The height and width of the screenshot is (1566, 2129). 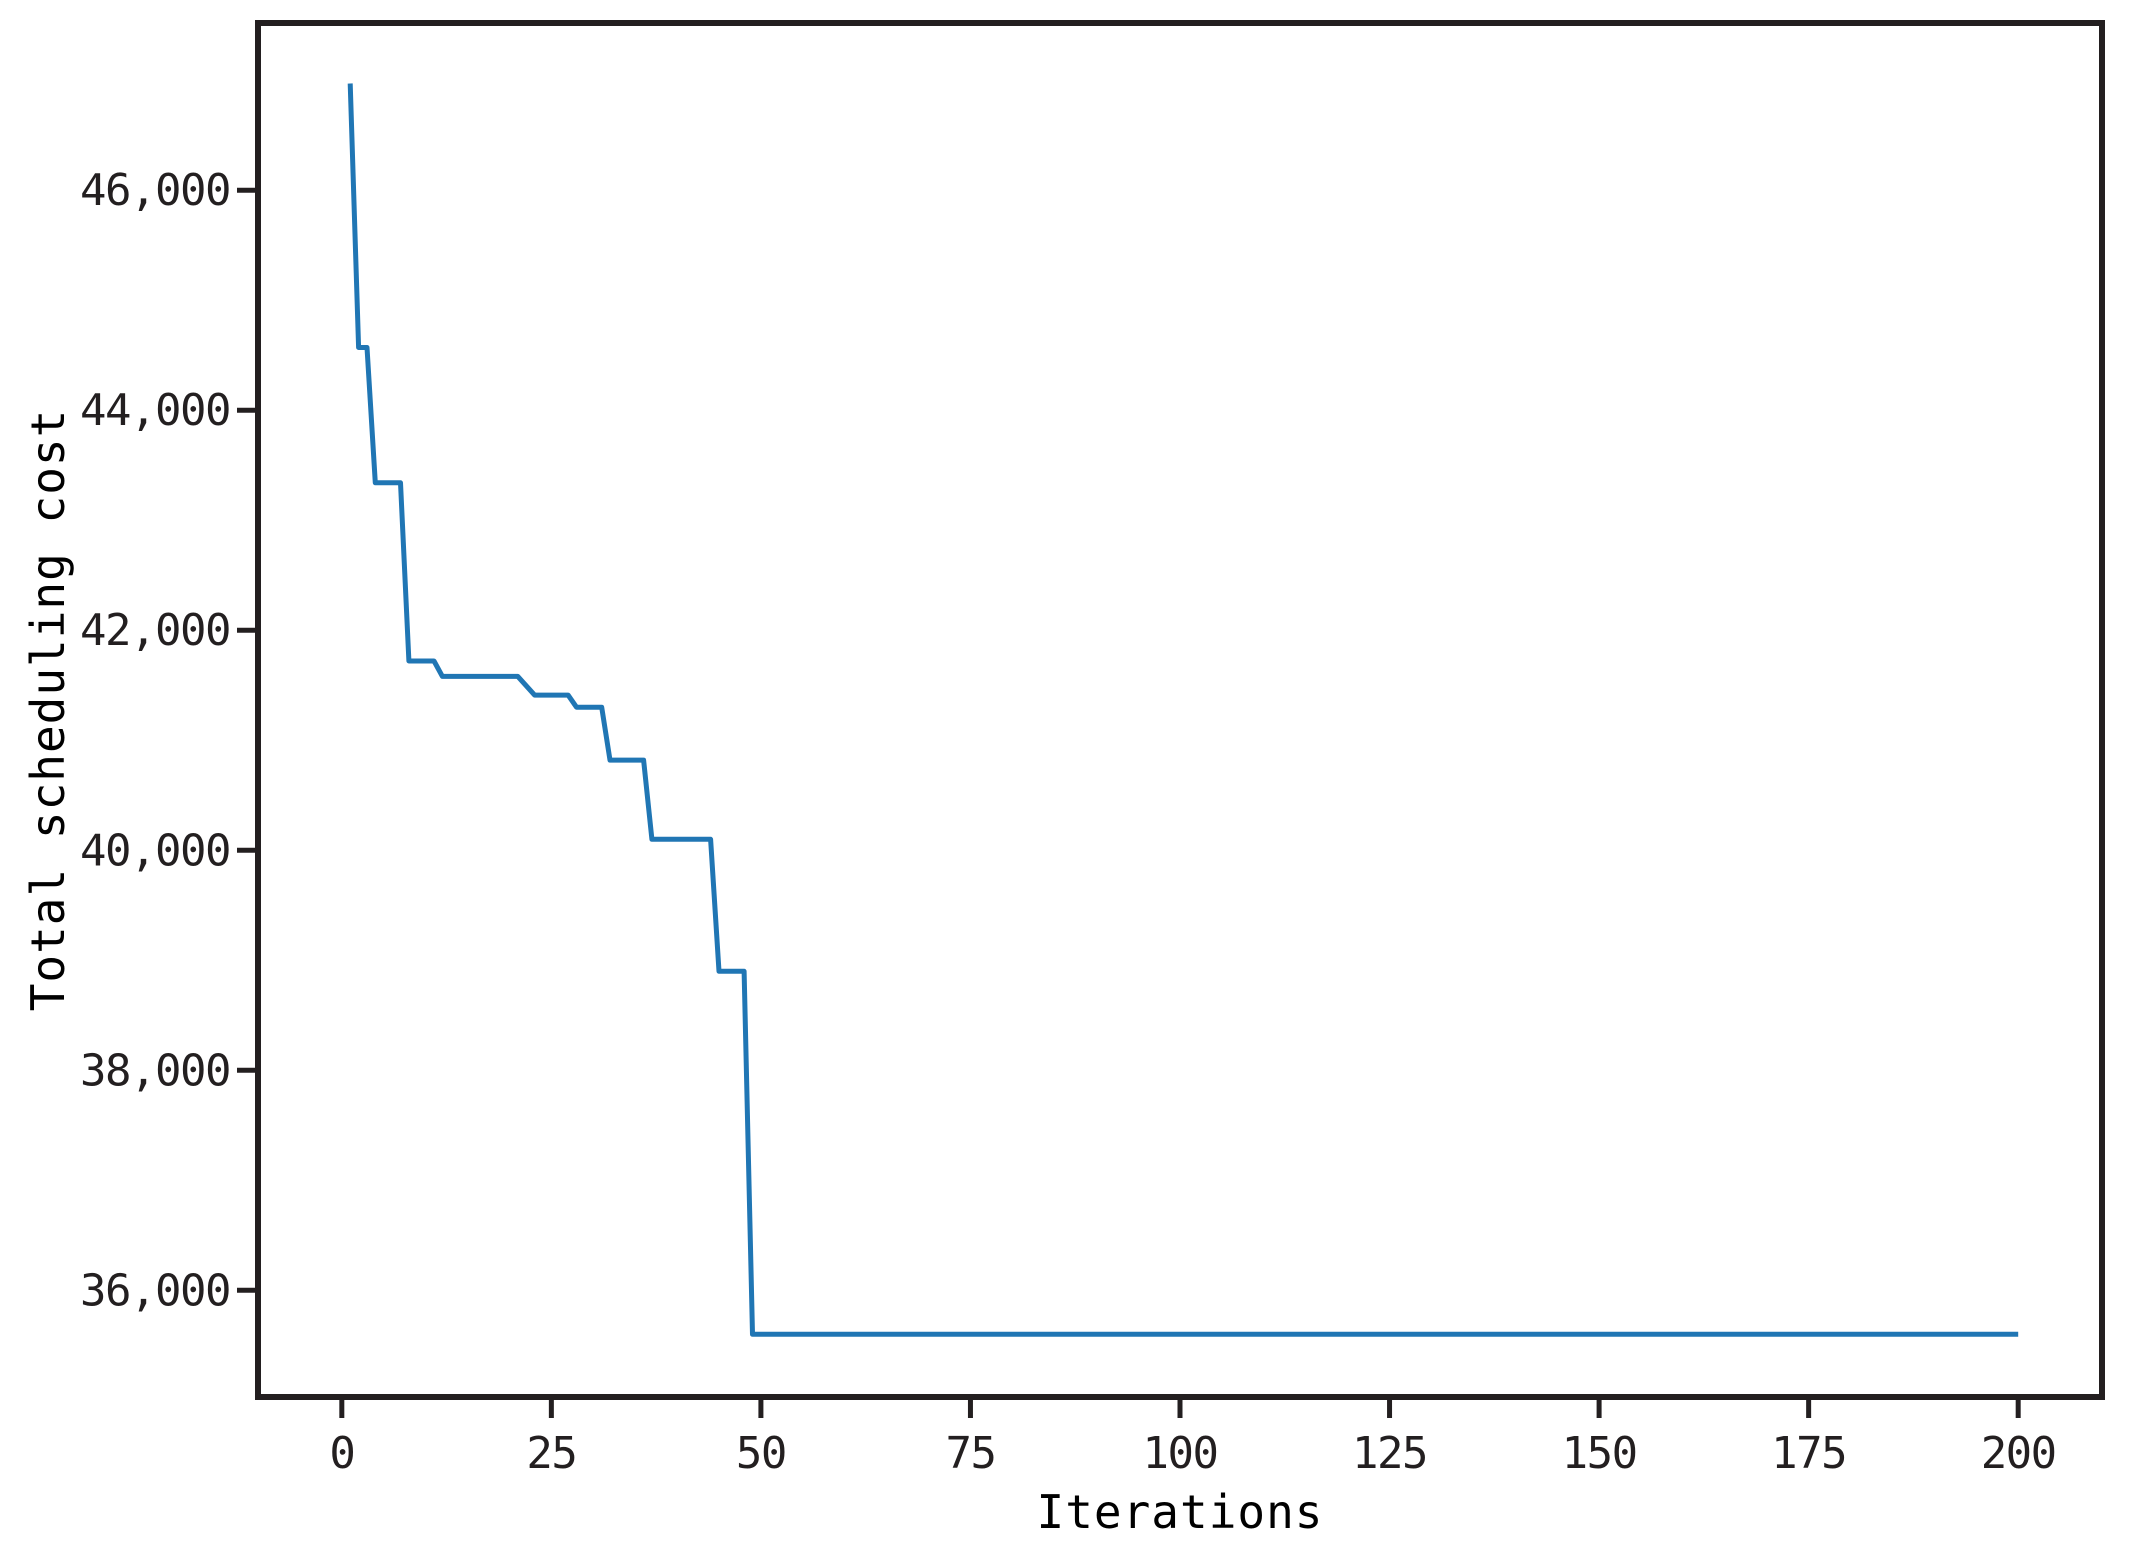 What do you see at coordinates (155, 1290) in the screenshot?
I see `y-tick-label: 36,000` at bounding box center [155, 1290].